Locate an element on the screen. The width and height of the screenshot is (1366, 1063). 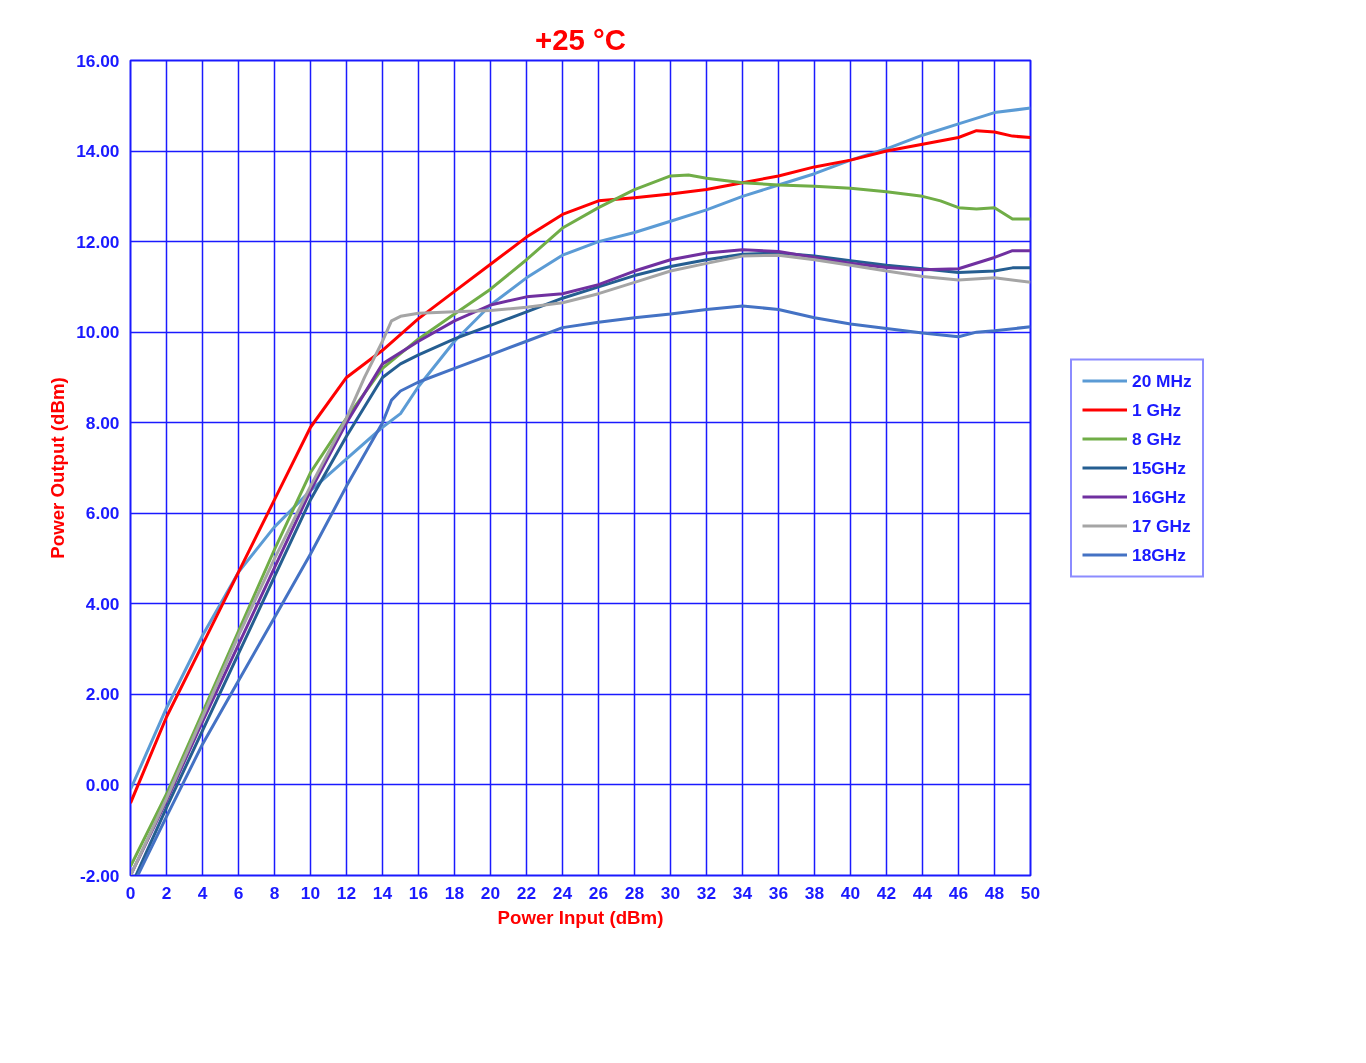
x-tick-label: 14 is located at coordinates (382, 892).